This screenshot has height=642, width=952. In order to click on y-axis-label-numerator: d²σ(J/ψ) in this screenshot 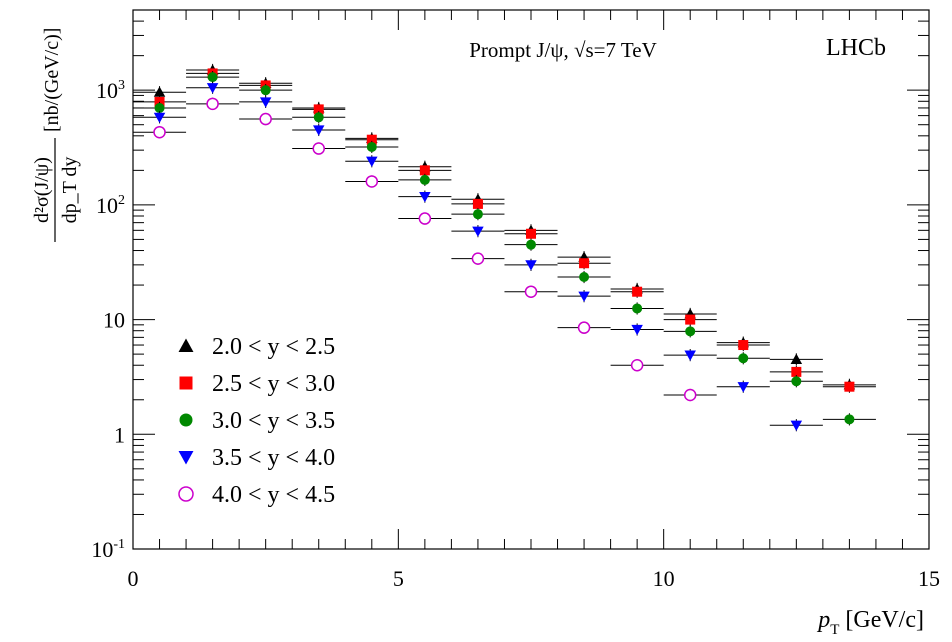, I will do `click(42, 190)`.